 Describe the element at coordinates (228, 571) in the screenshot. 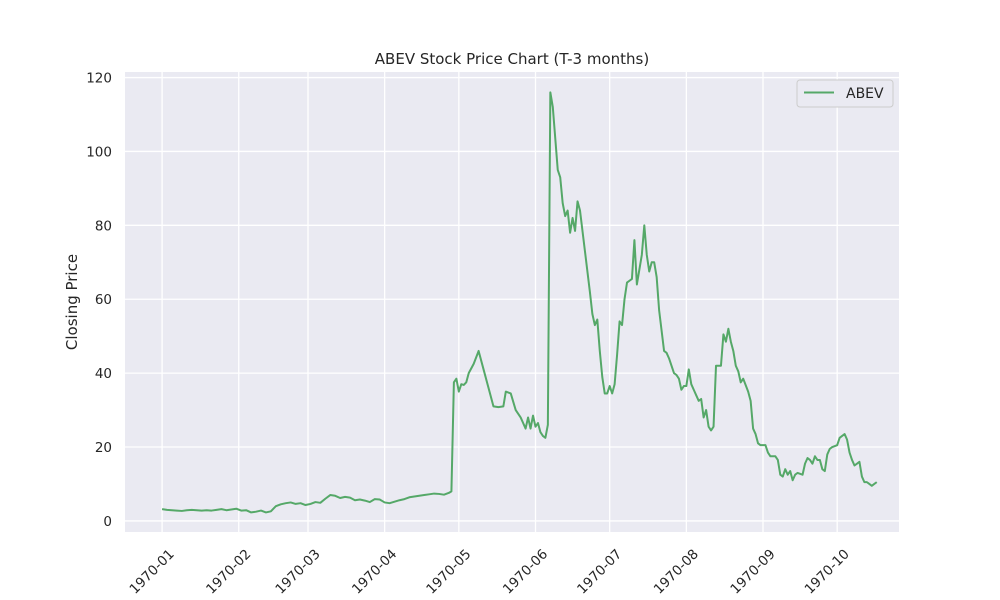

I see `x-tick-label: 1970-02` at that location.